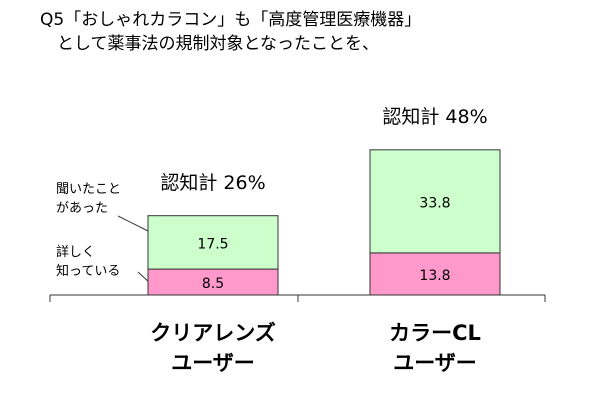 The height and width of the screenshot is (400, 610). I want to click on leader-line, so click(134, 224).